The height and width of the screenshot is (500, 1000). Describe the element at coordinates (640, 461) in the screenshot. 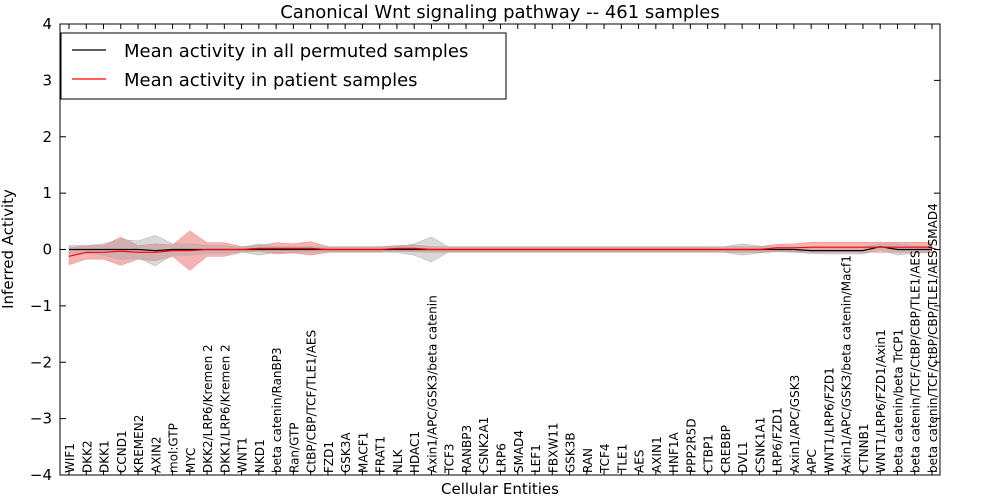

I see `x-tick-label: AES` at that location.